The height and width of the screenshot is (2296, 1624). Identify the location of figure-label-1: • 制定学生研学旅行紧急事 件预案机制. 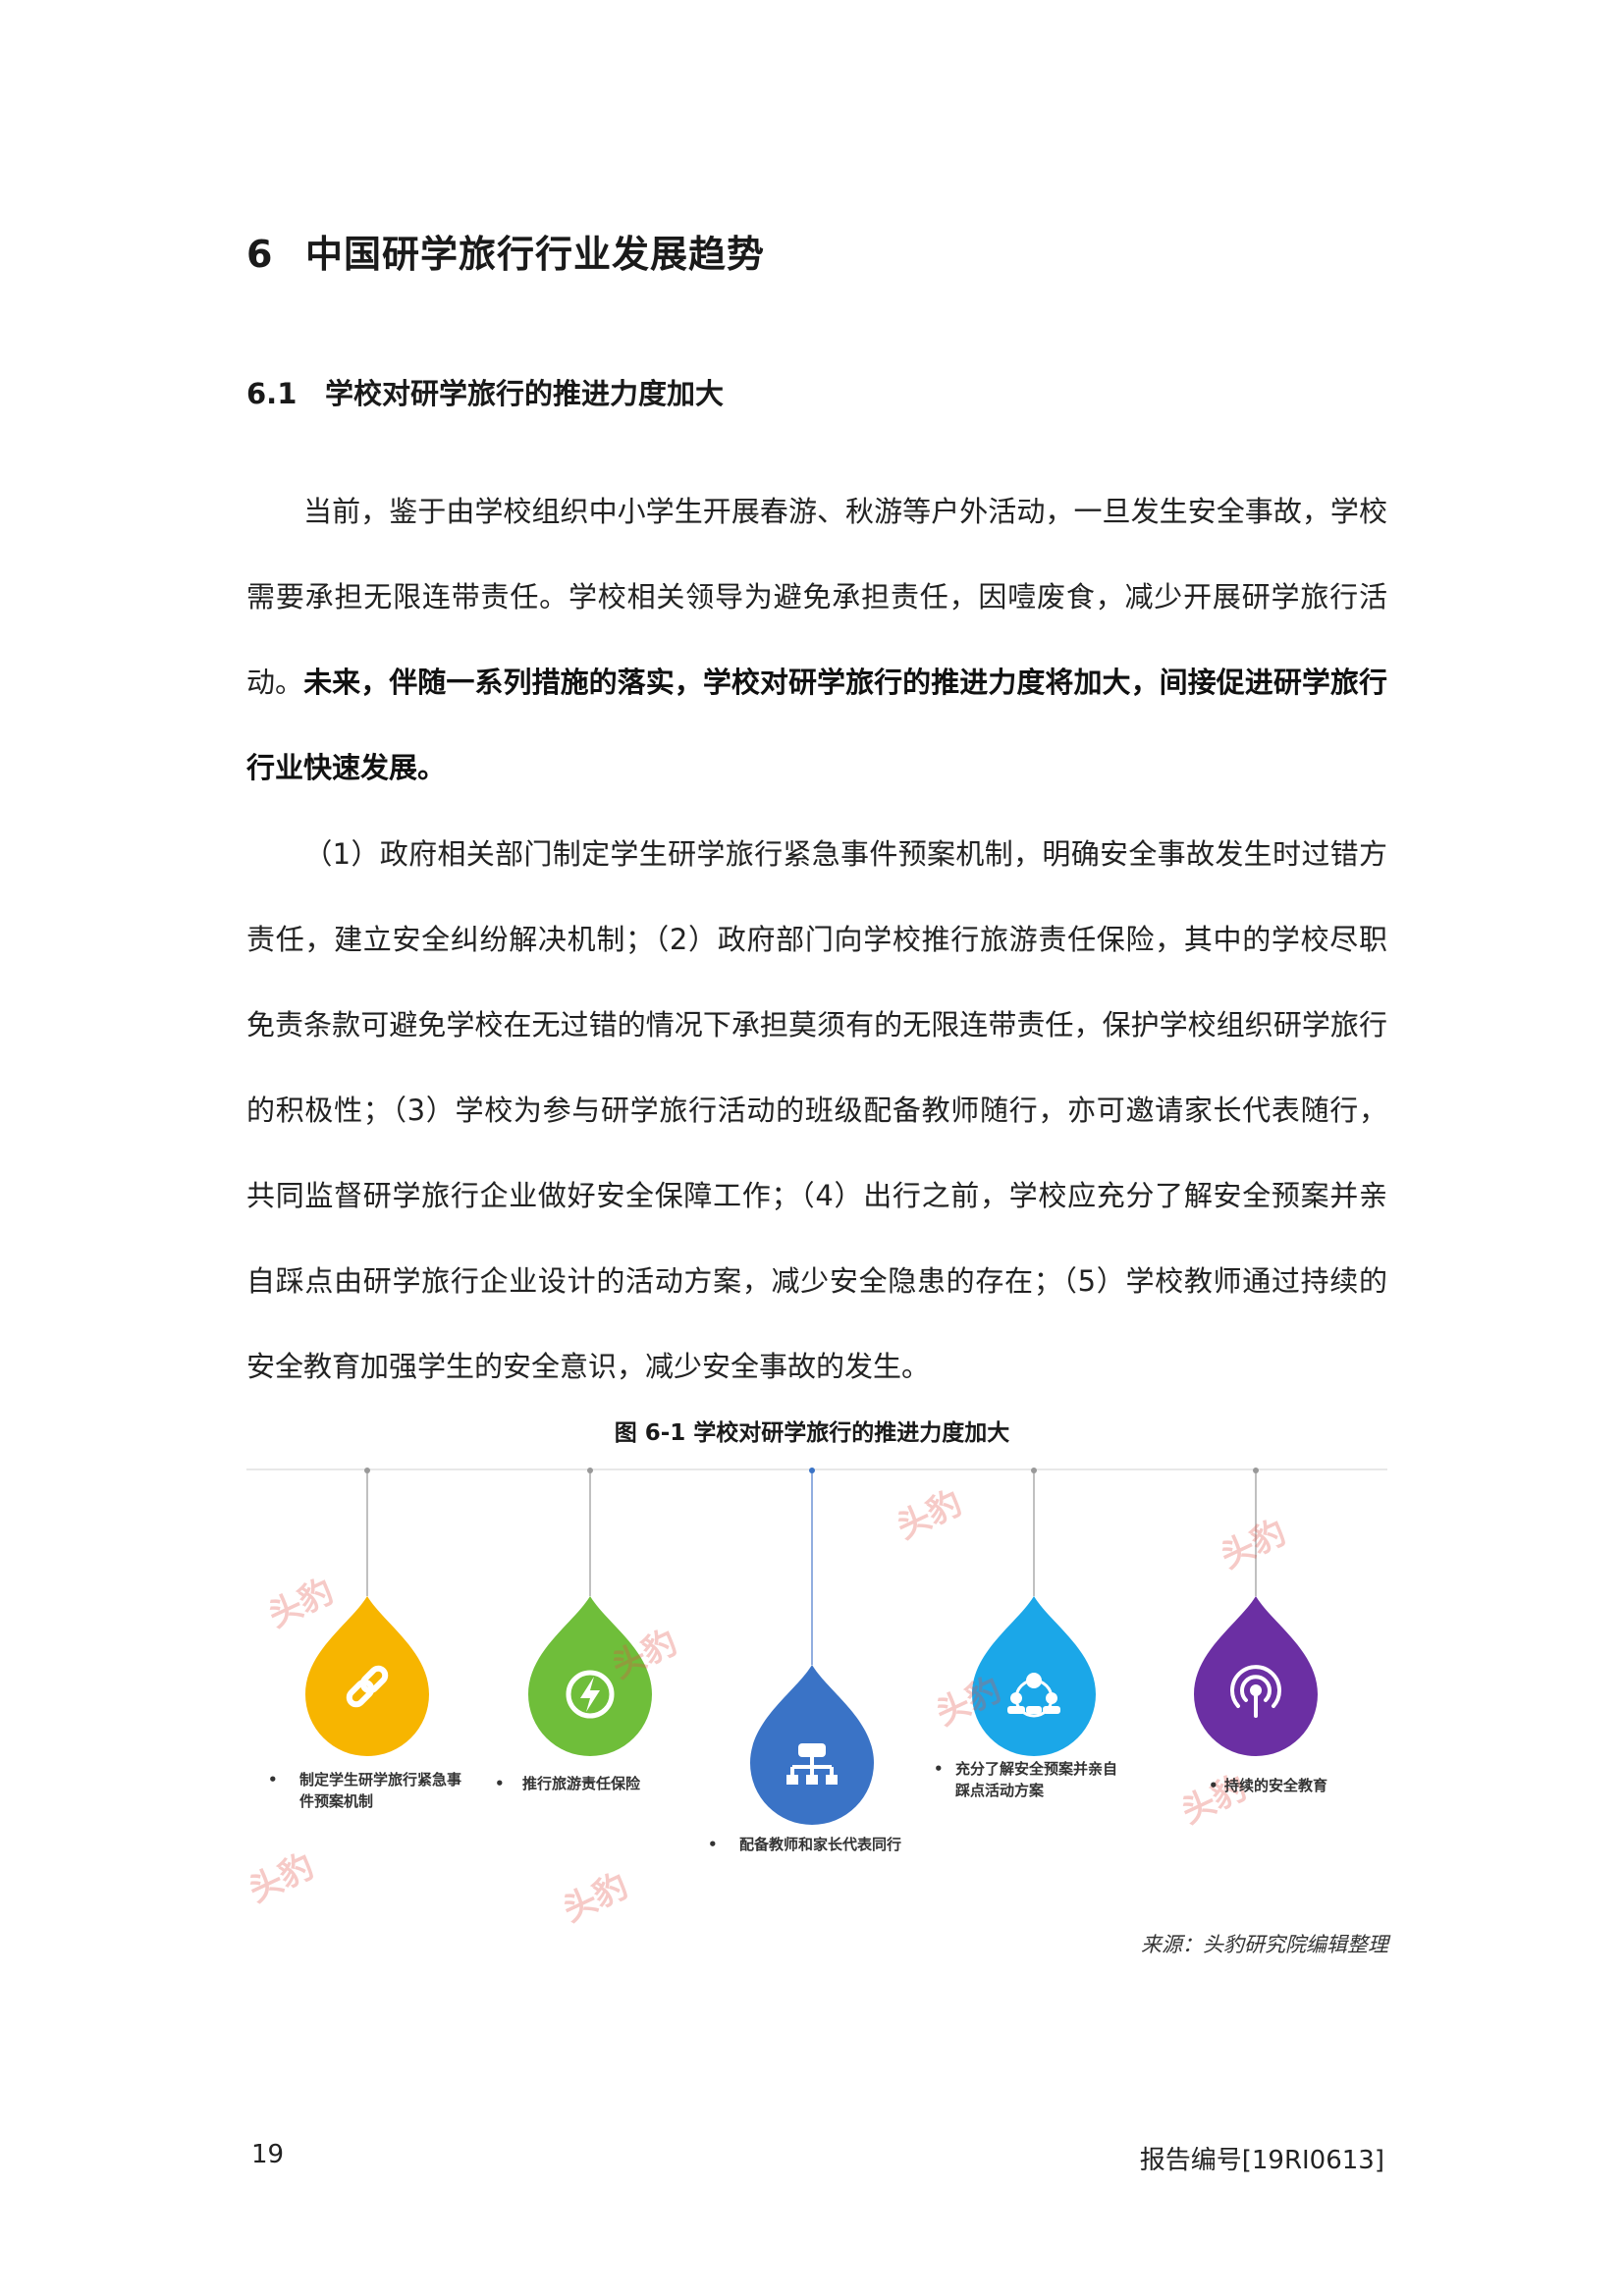
(364, 1790).